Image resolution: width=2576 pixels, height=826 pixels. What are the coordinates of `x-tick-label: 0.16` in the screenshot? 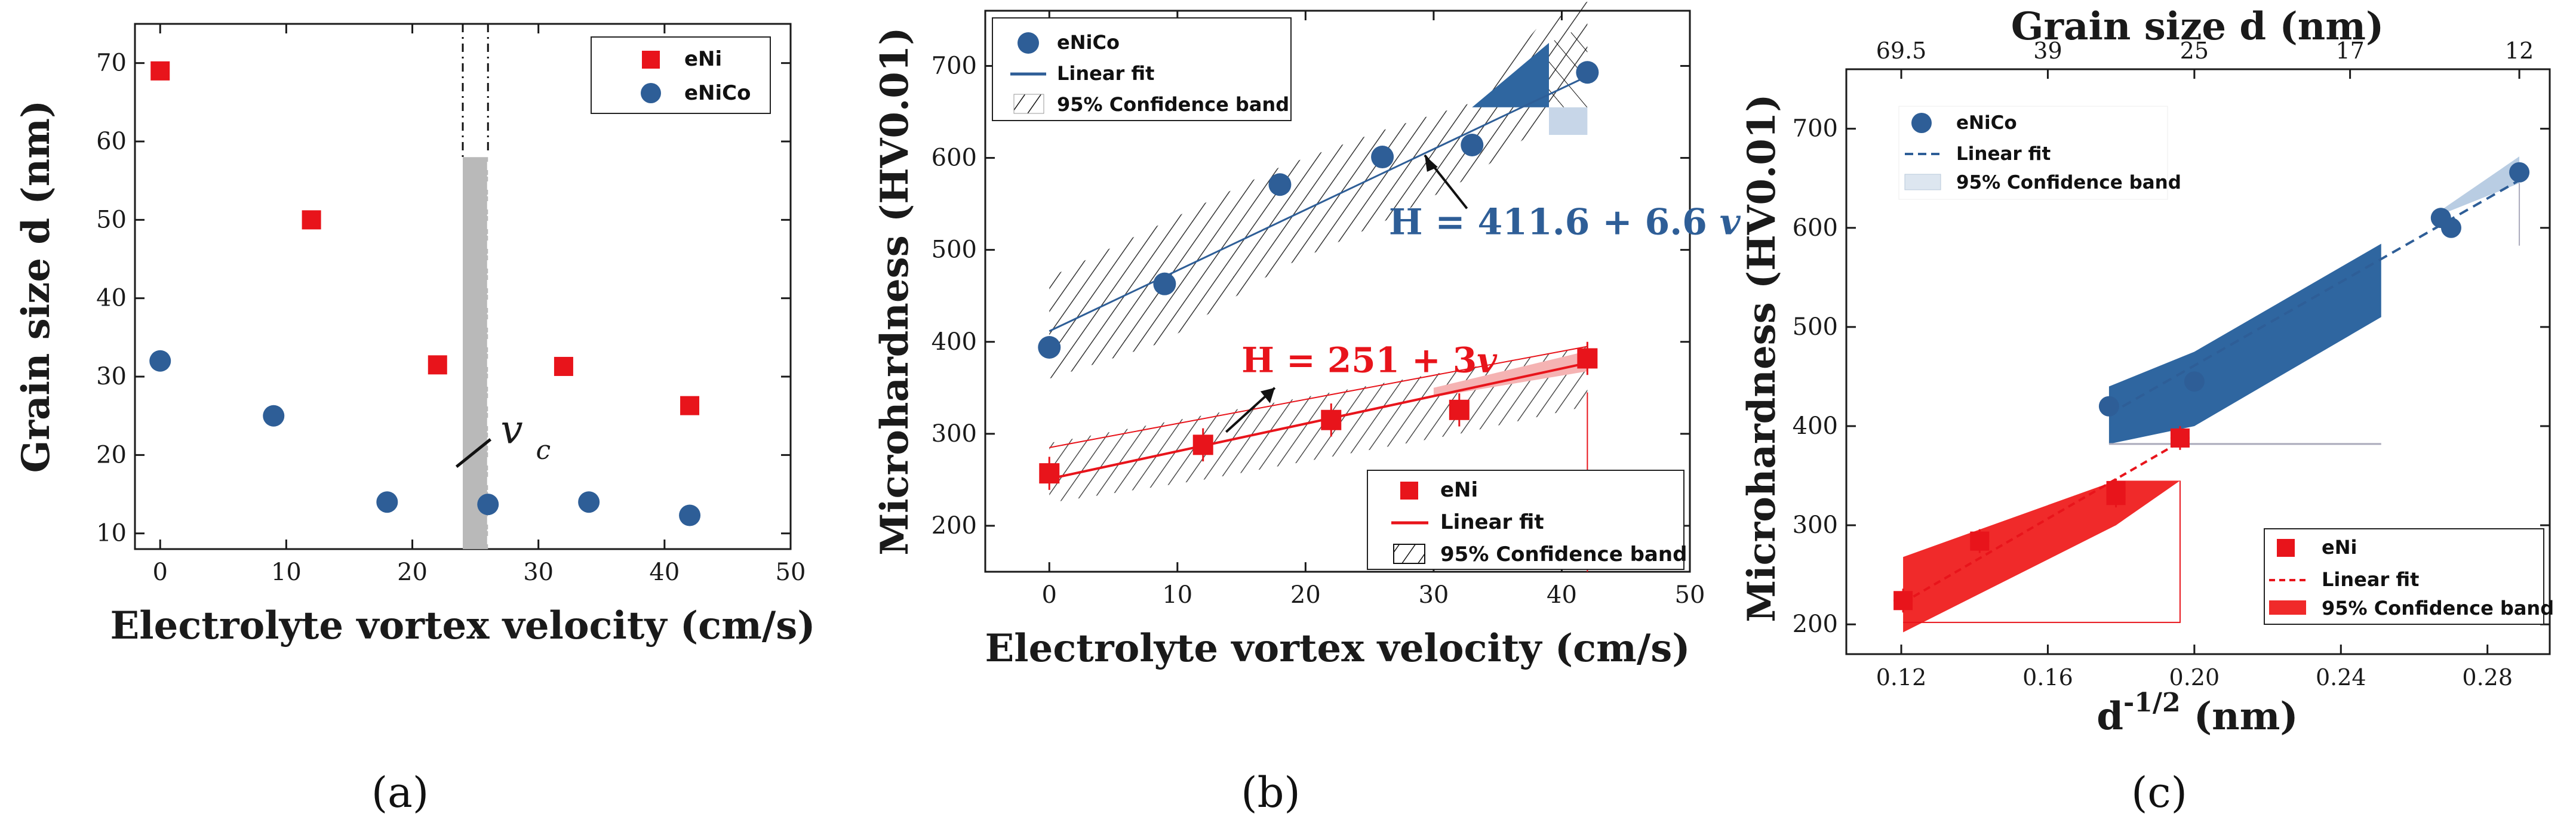 It's located at (2047, 677).